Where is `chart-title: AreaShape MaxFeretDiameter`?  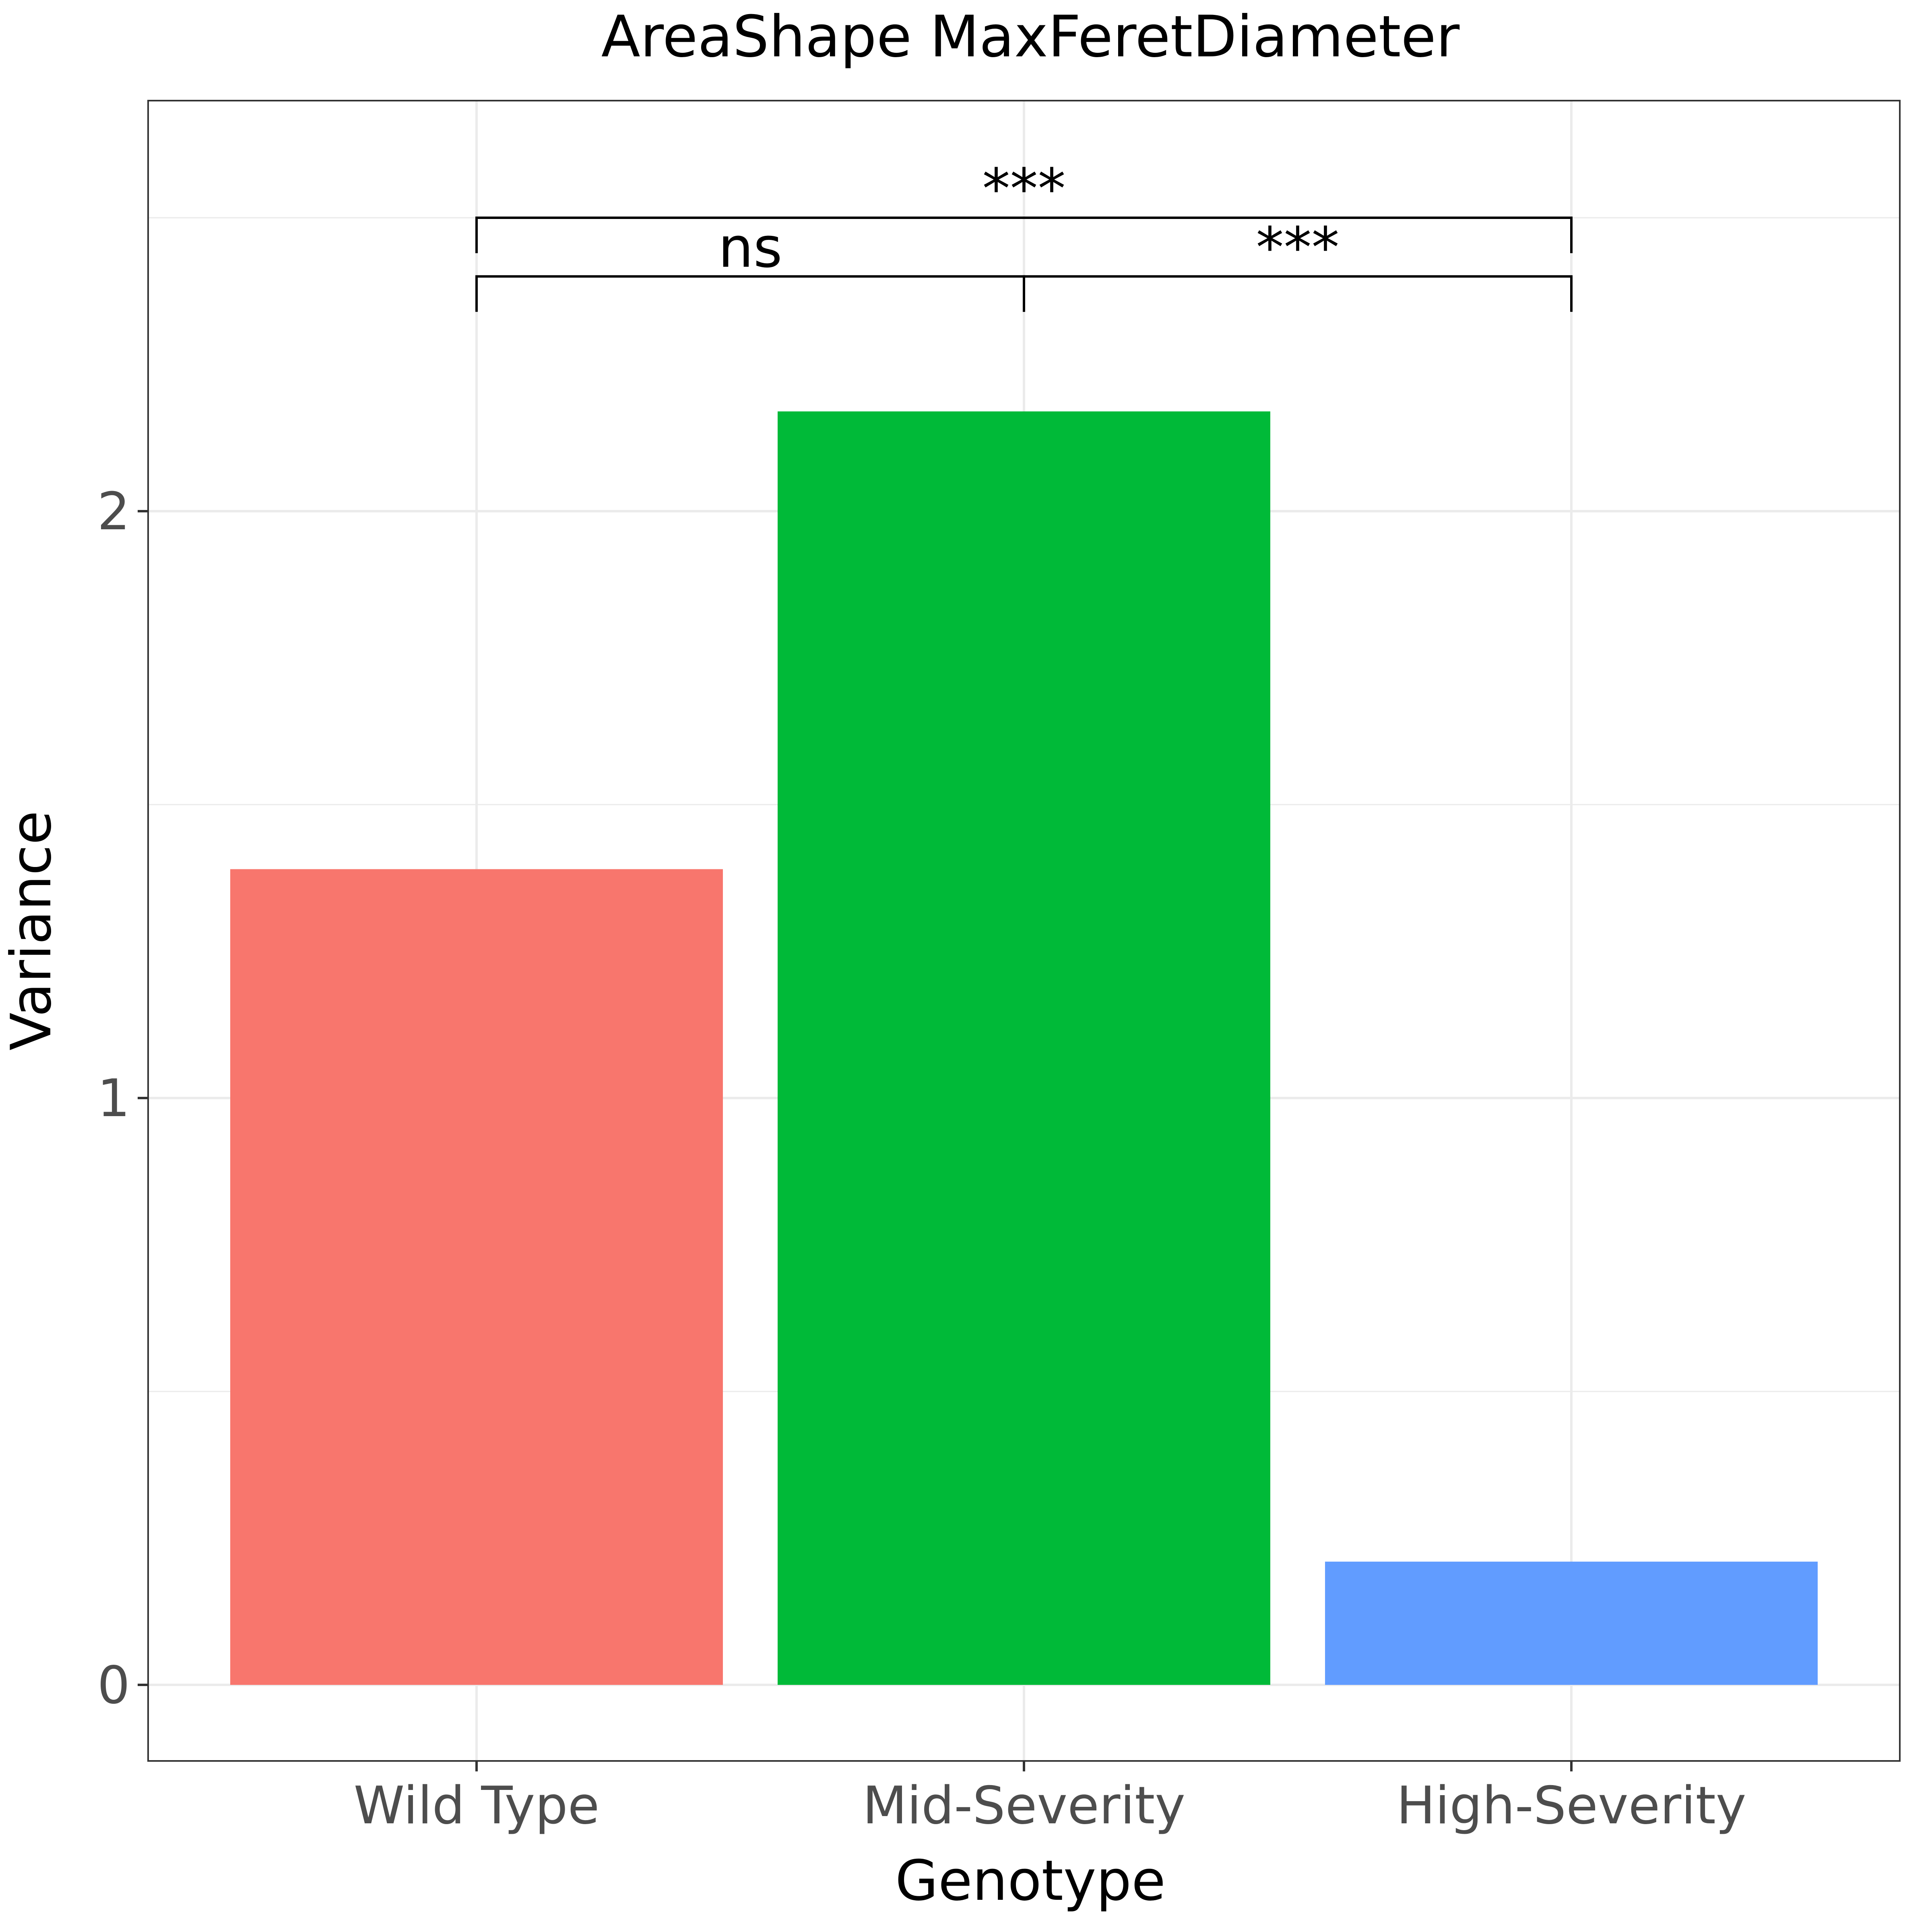 chart-title: AreaShape MaxFeretDiameter is located at coordinates (1030, 37).